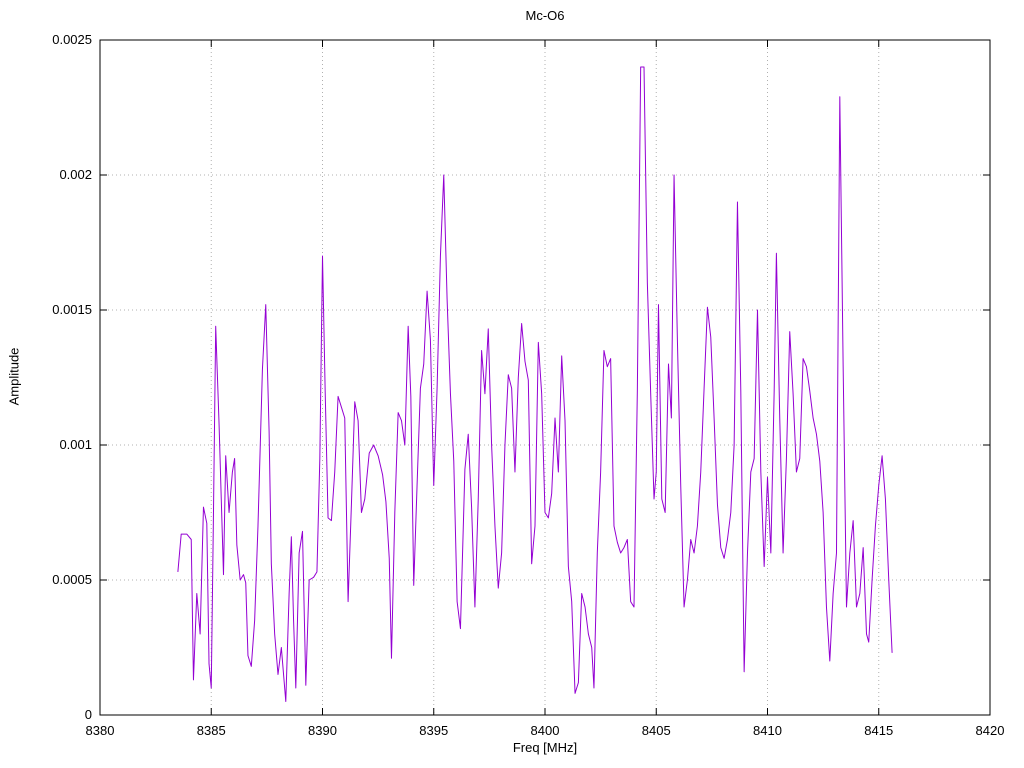 This screenshot has height=768, width=1024. I want to click on y-tick-label: 0.001, so click(75, 444).